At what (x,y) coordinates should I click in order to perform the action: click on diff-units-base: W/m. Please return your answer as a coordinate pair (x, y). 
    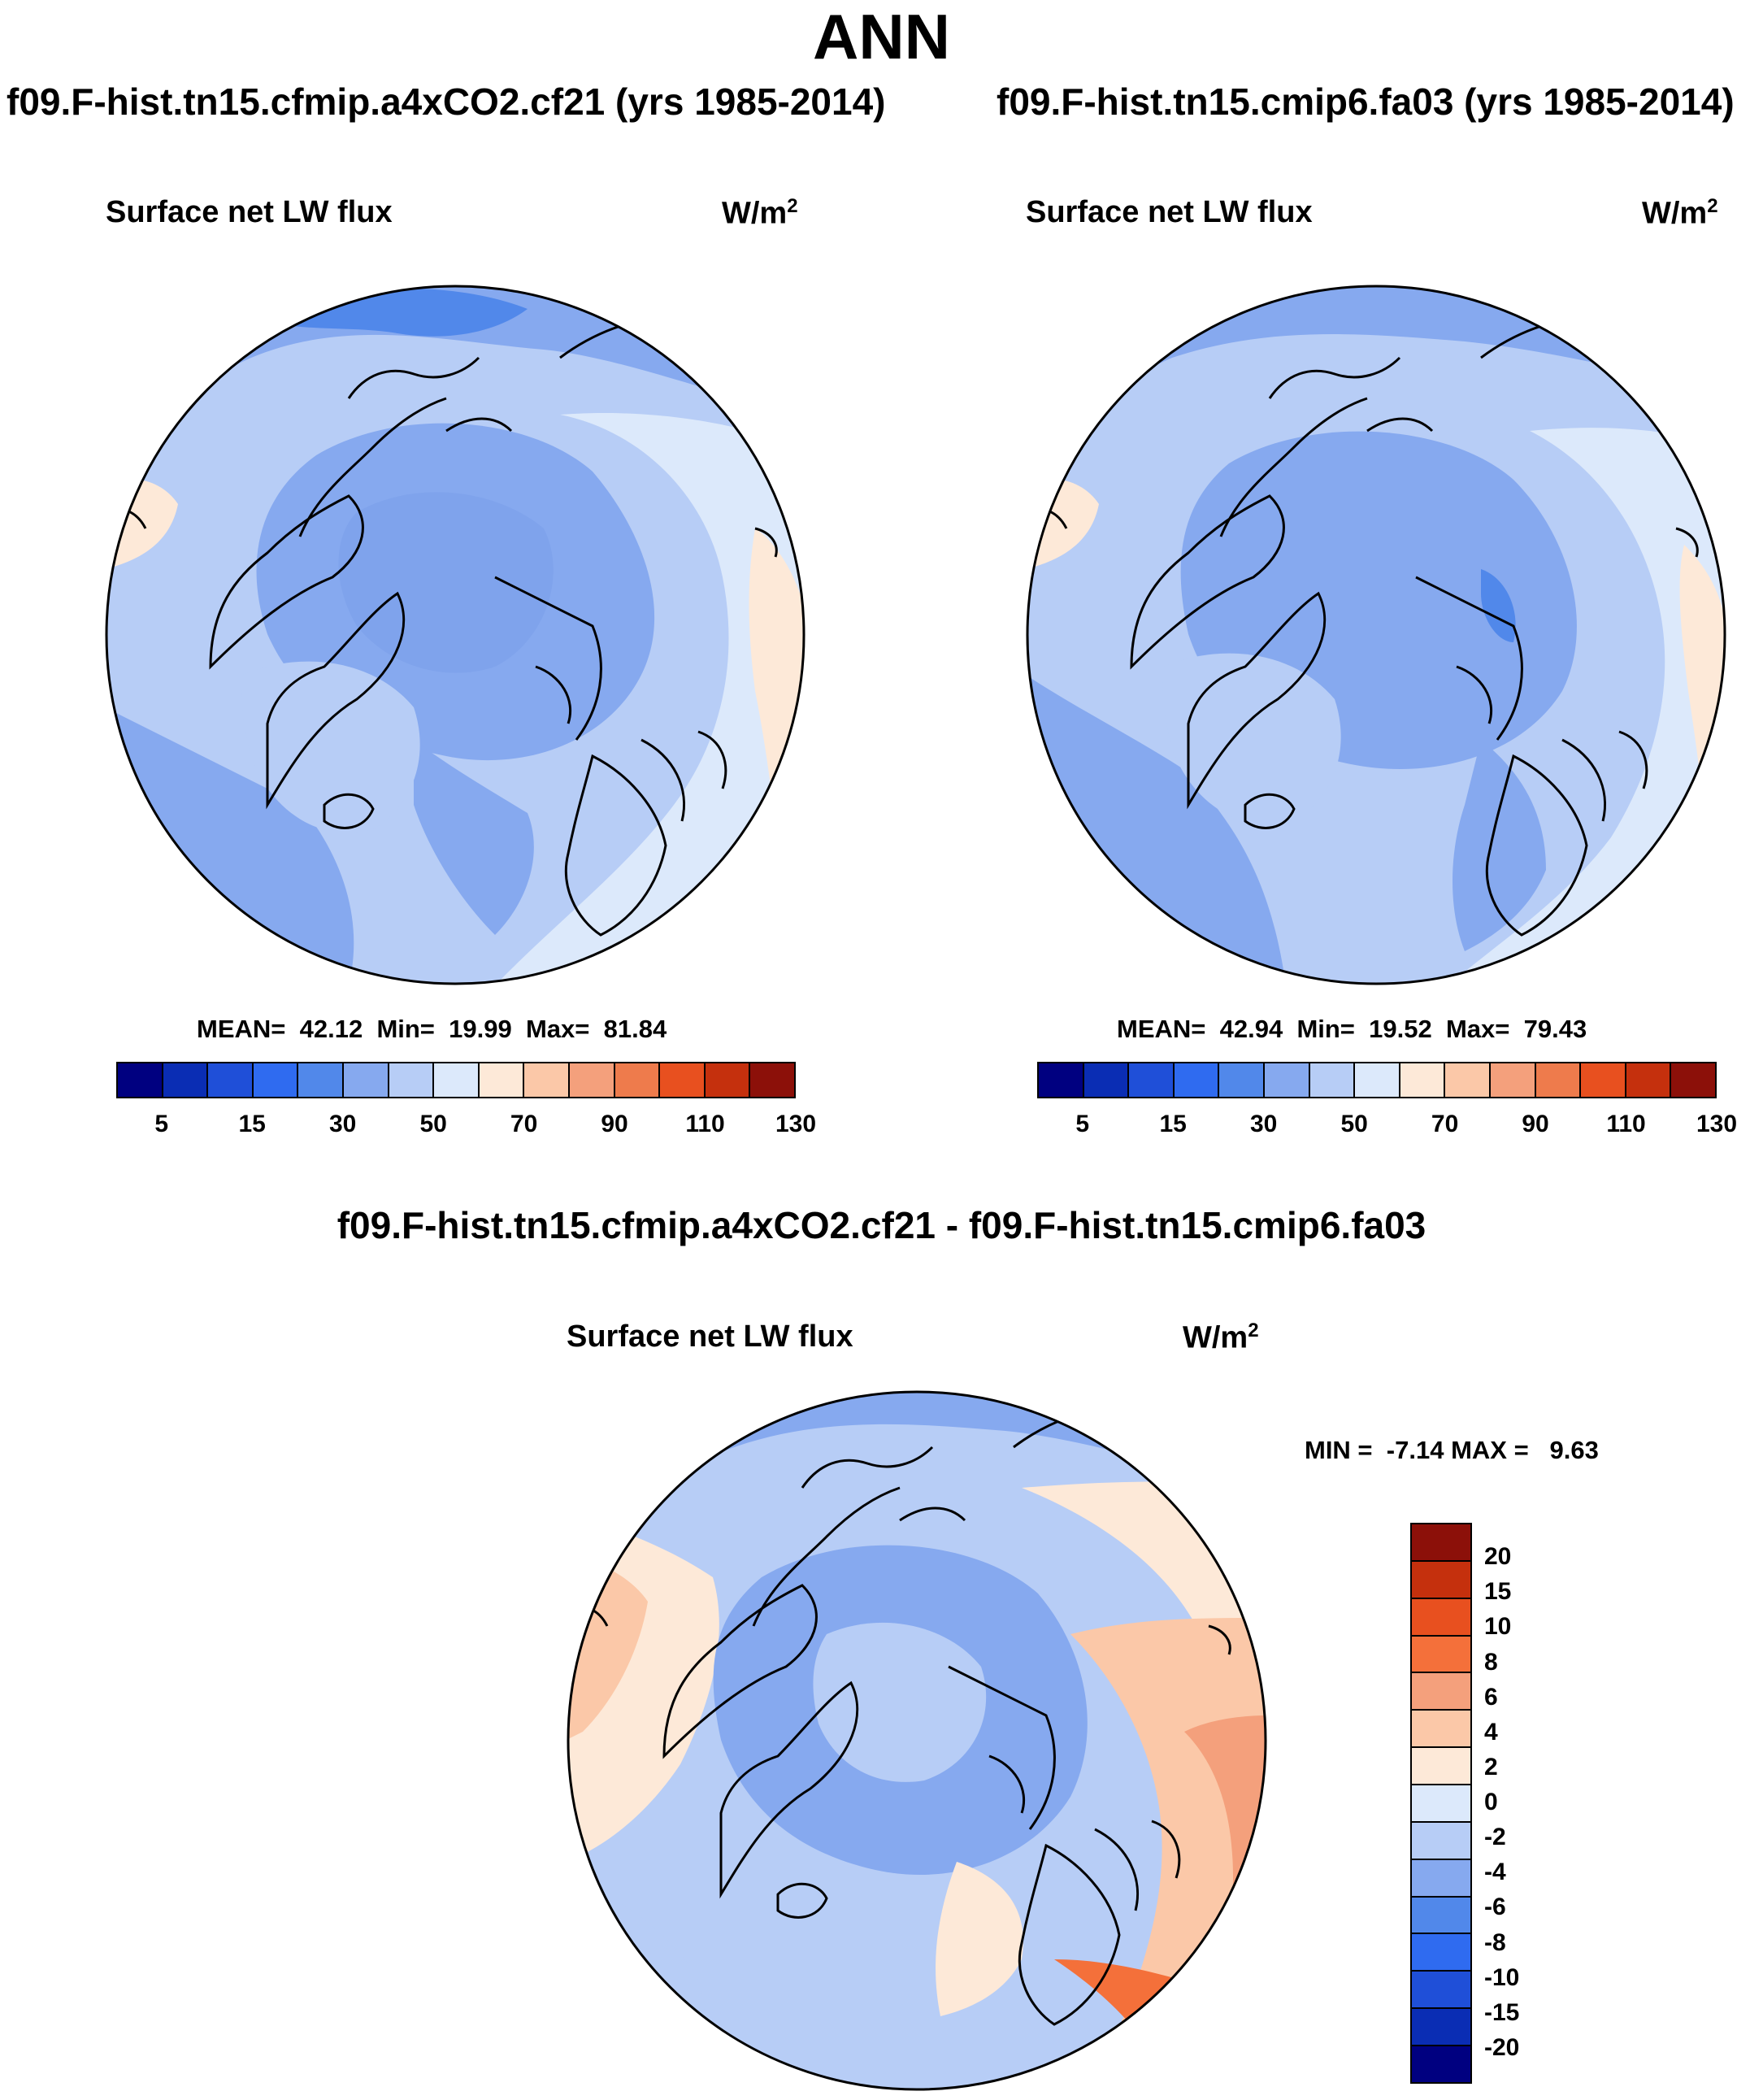
    Looking at the image, I should click on (1215, 1337).